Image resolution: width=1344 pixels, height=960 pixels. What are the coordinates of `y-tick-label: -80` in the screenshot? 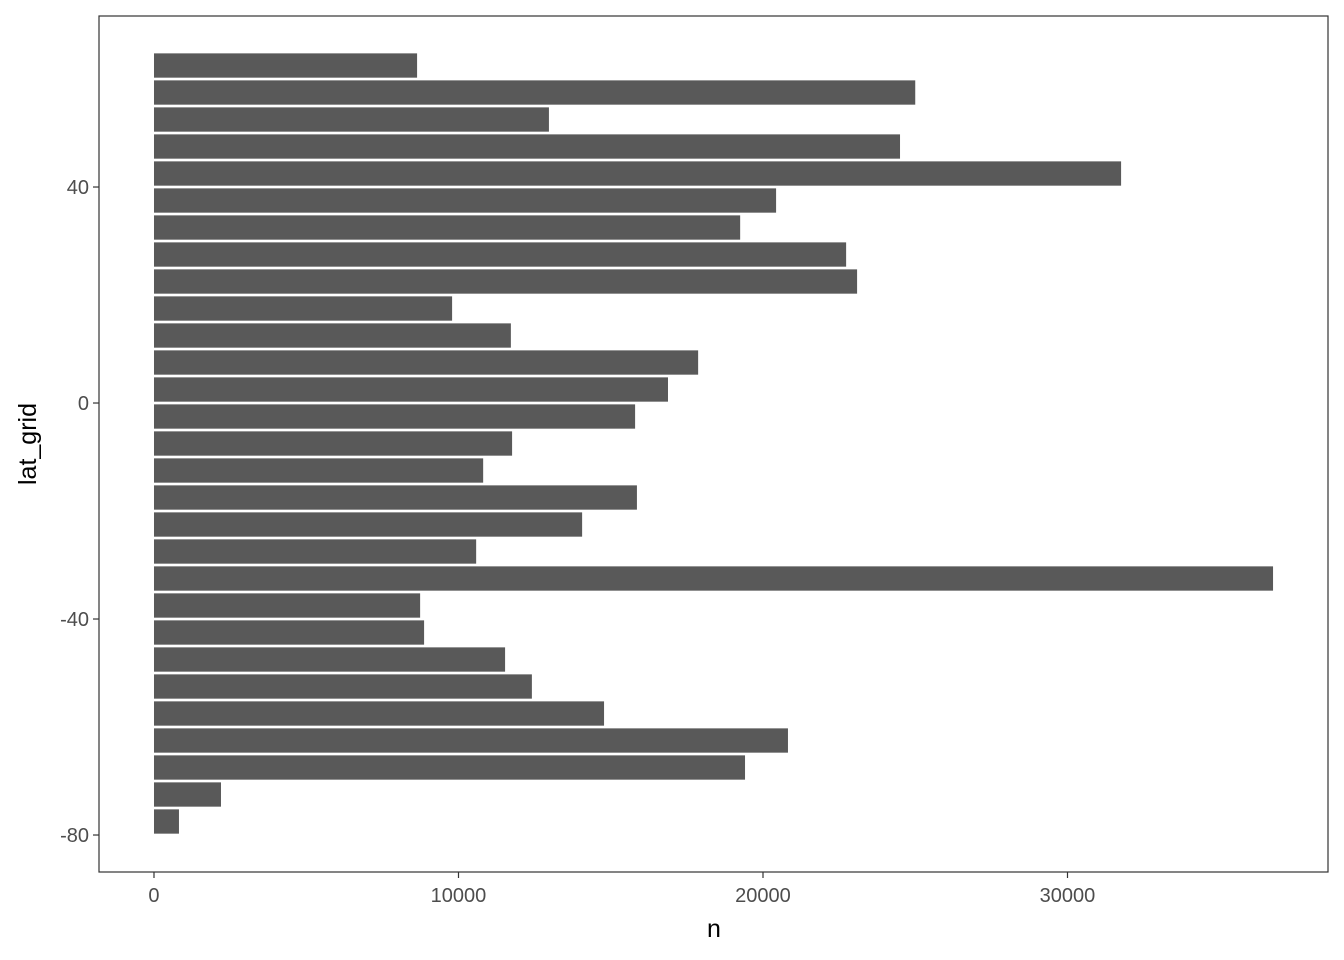 It's located at (74, 836).